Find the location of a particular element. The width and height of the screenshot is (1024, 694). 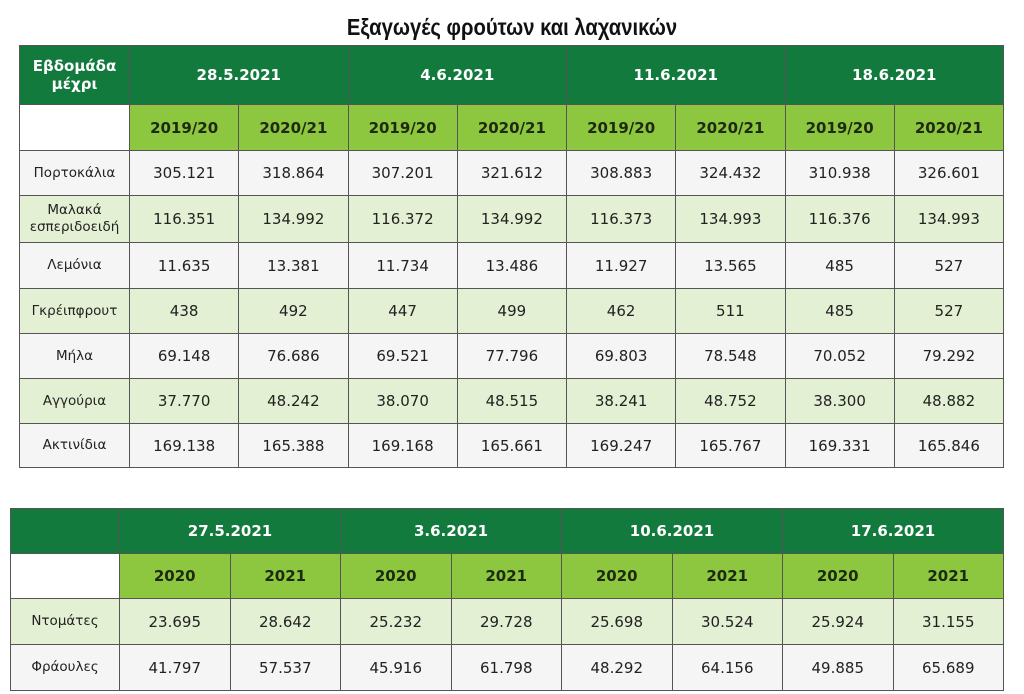

value-cell: 326.601 is located at coordinates (949, 173).